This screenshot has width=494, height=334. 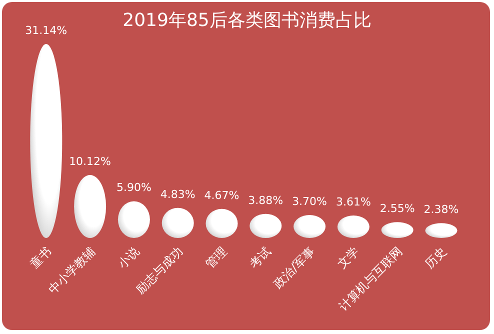 I want to click on data-label: 4.67%, so click(x=222, y=195).